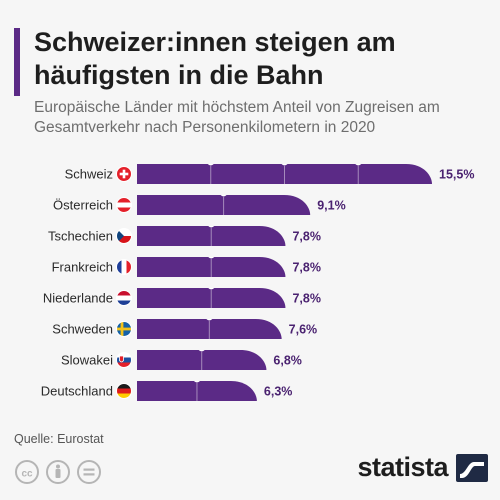  What do you see at coordinates (124, 329) in the screenshot?
I see `flag-se-icon` at bounding box center [124, 329].